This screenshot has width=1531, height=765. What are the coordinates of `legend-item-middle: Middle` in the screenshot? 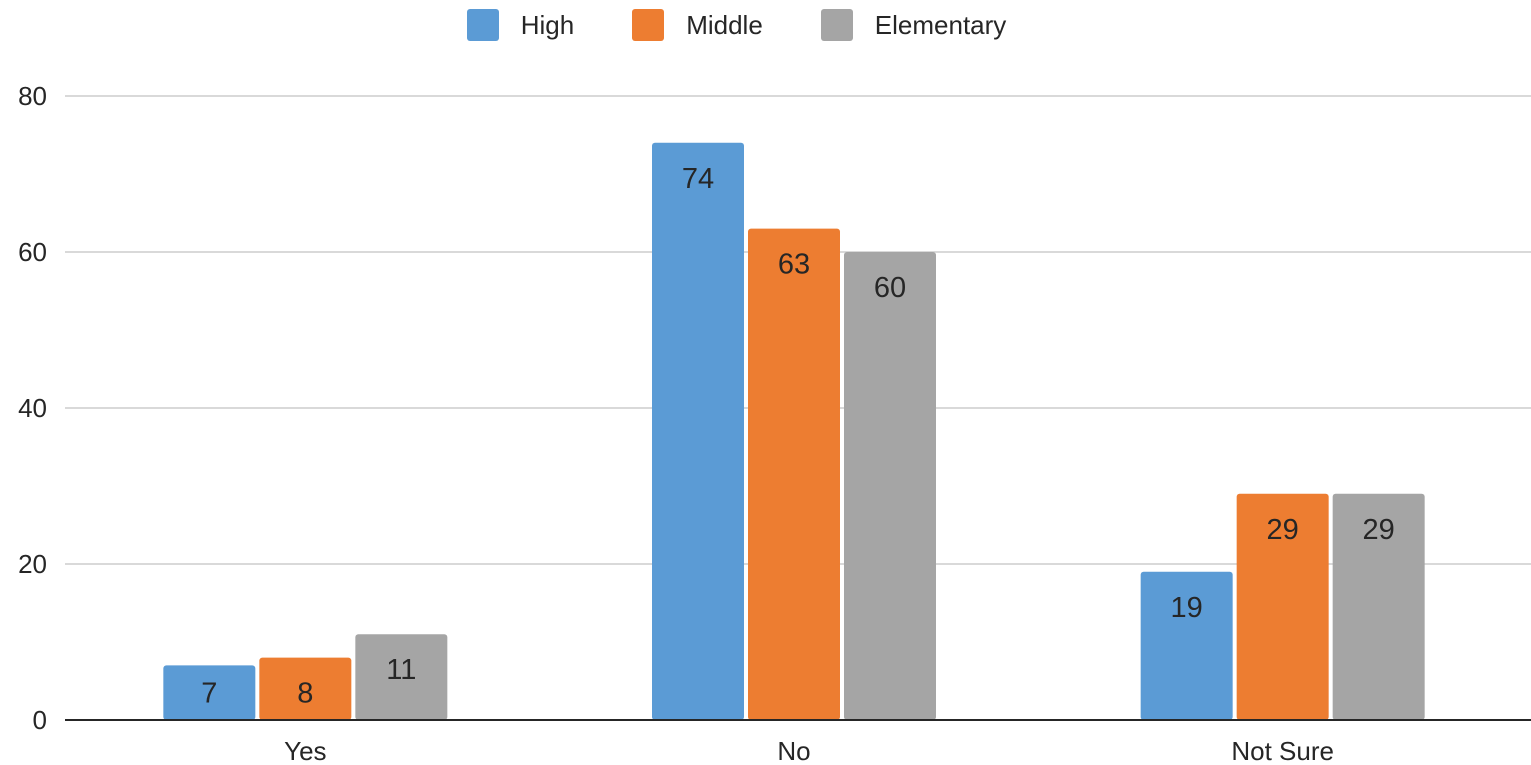 It's located at (715, 25).